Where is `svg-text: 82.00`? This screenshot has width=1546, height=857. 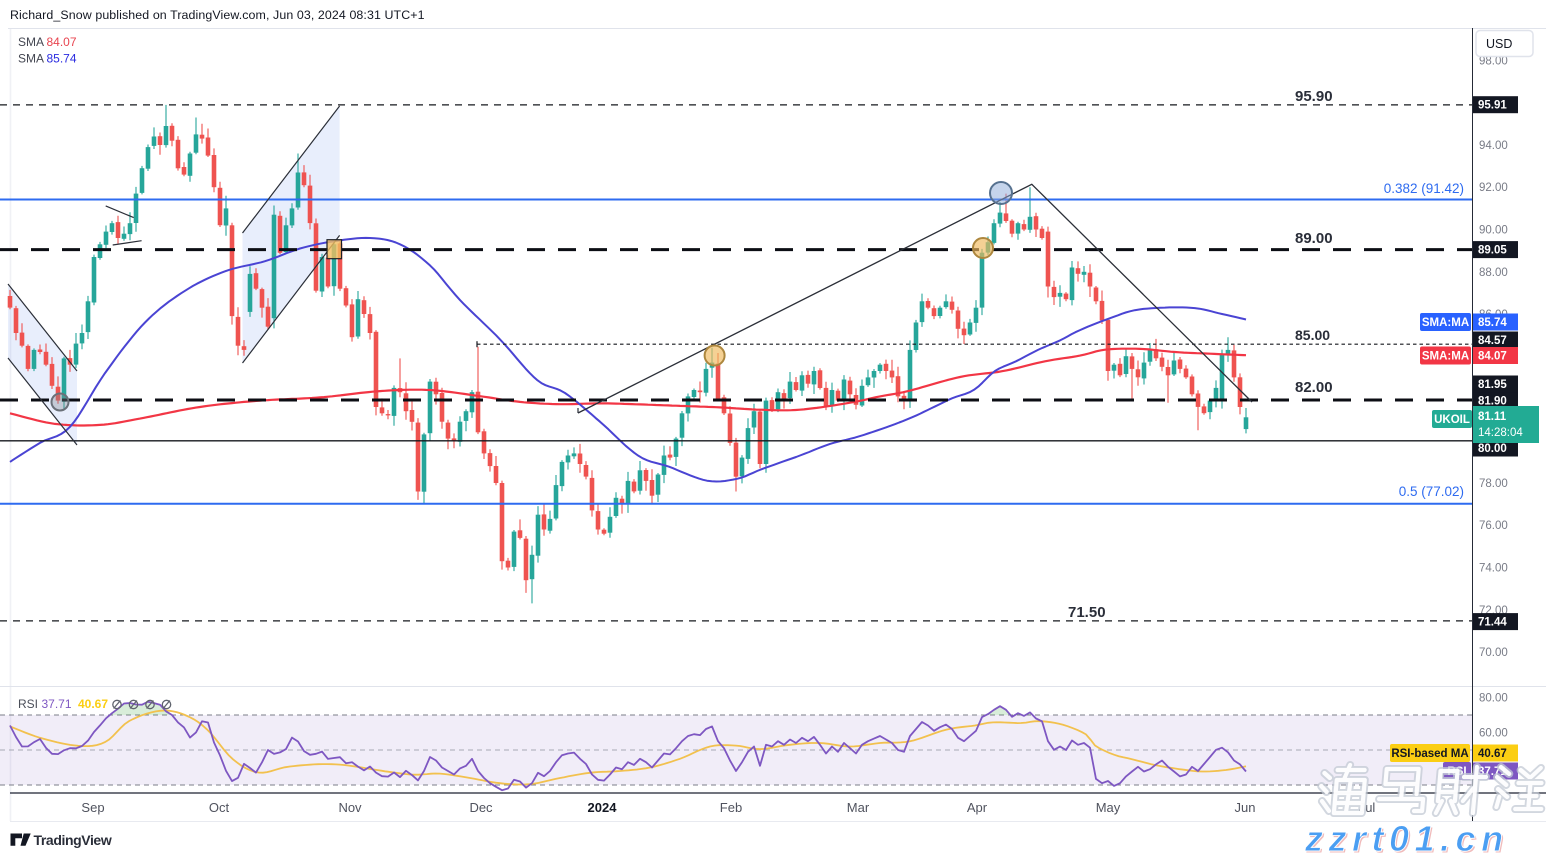 svg-text: 82.00 is located at coordinates (1314, 387).